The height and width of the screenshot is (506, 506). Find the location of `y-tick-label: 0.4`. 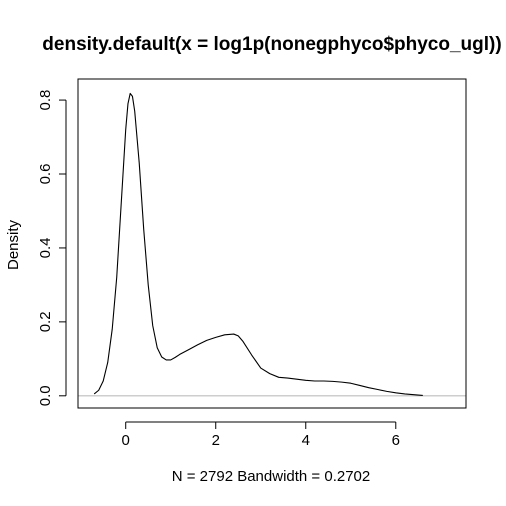

y-tick-label: 0.4 is located at coordinates (45, 248).